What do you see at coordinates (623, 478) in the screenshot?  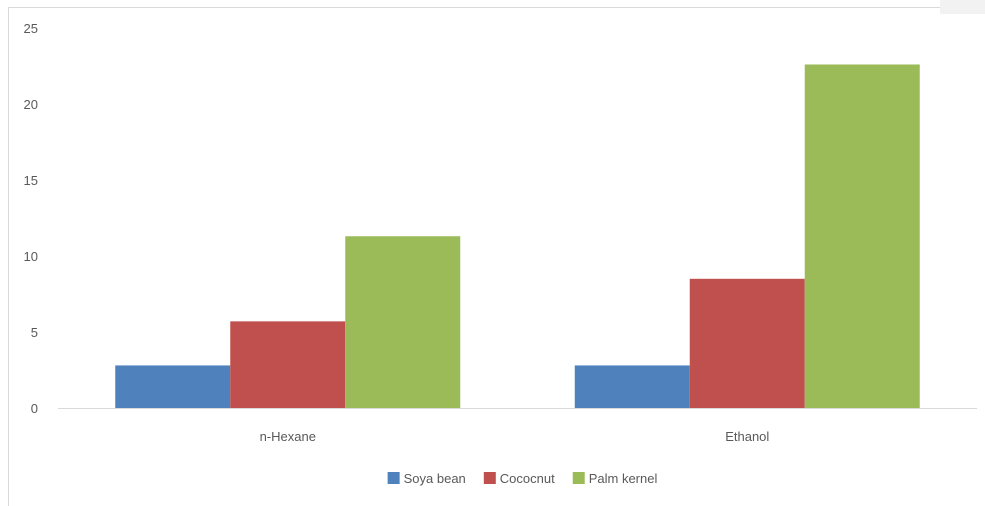 I see `legend-label: Palm kernel` at bounding box center [623, 478].